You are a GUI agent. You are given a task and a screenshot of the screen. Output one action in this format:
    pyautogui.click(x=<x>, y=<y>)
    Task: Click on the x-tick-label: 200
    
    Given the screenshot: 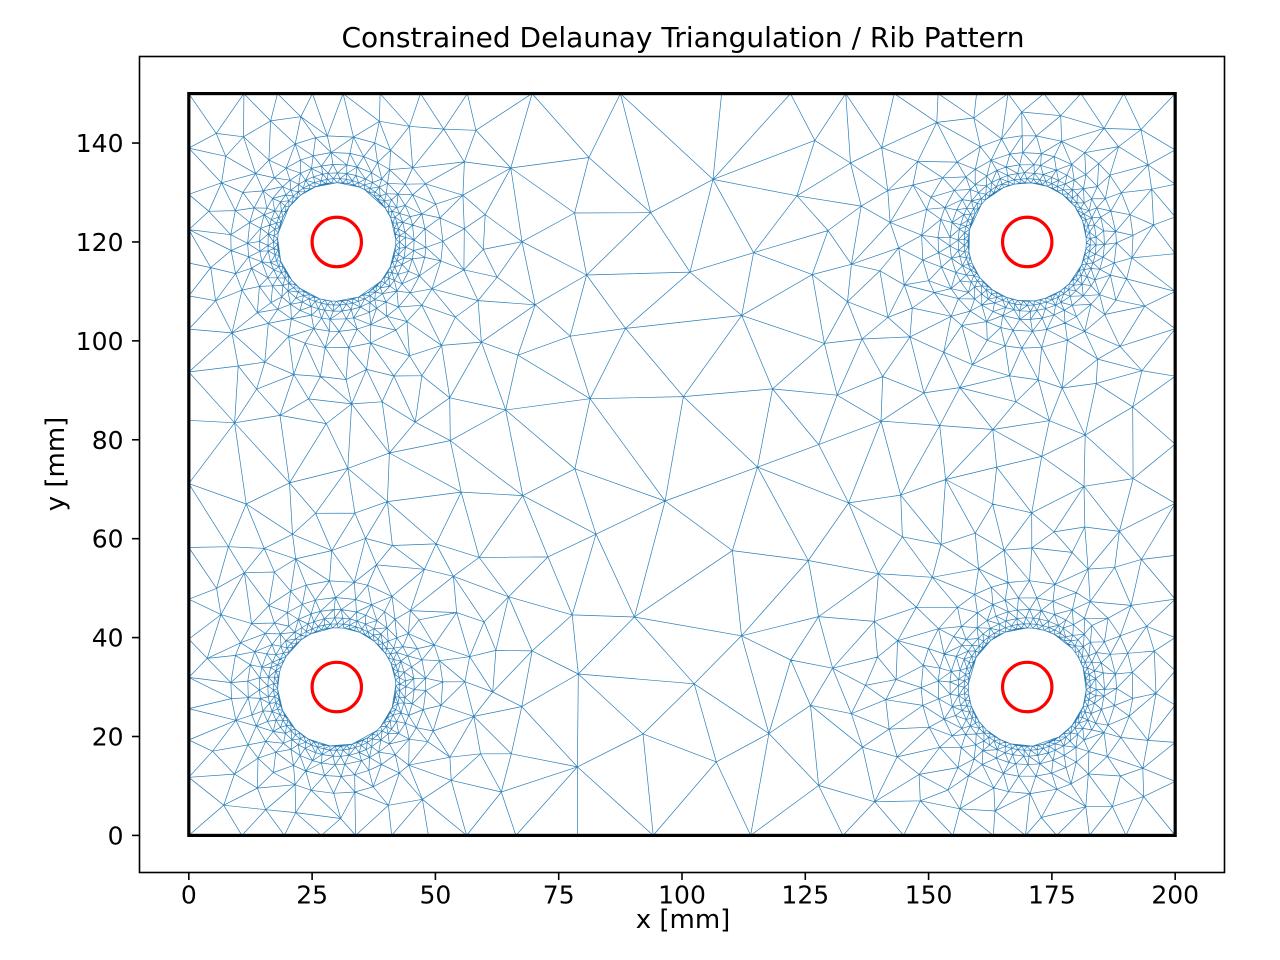 What is the action you would take?
    pyautogui.click(x=1175, y=895)
    